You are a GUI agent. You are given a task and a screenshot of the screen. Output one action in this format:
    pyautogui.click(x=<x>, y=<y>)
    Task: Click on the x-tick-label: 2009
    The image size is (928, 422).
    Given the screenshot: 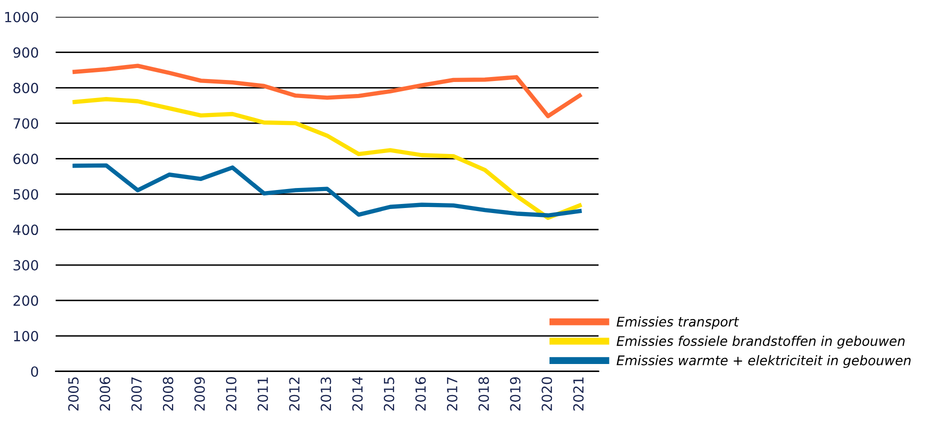 What is the action you would take?
    pyautogui.click(x=199, y=394)
    